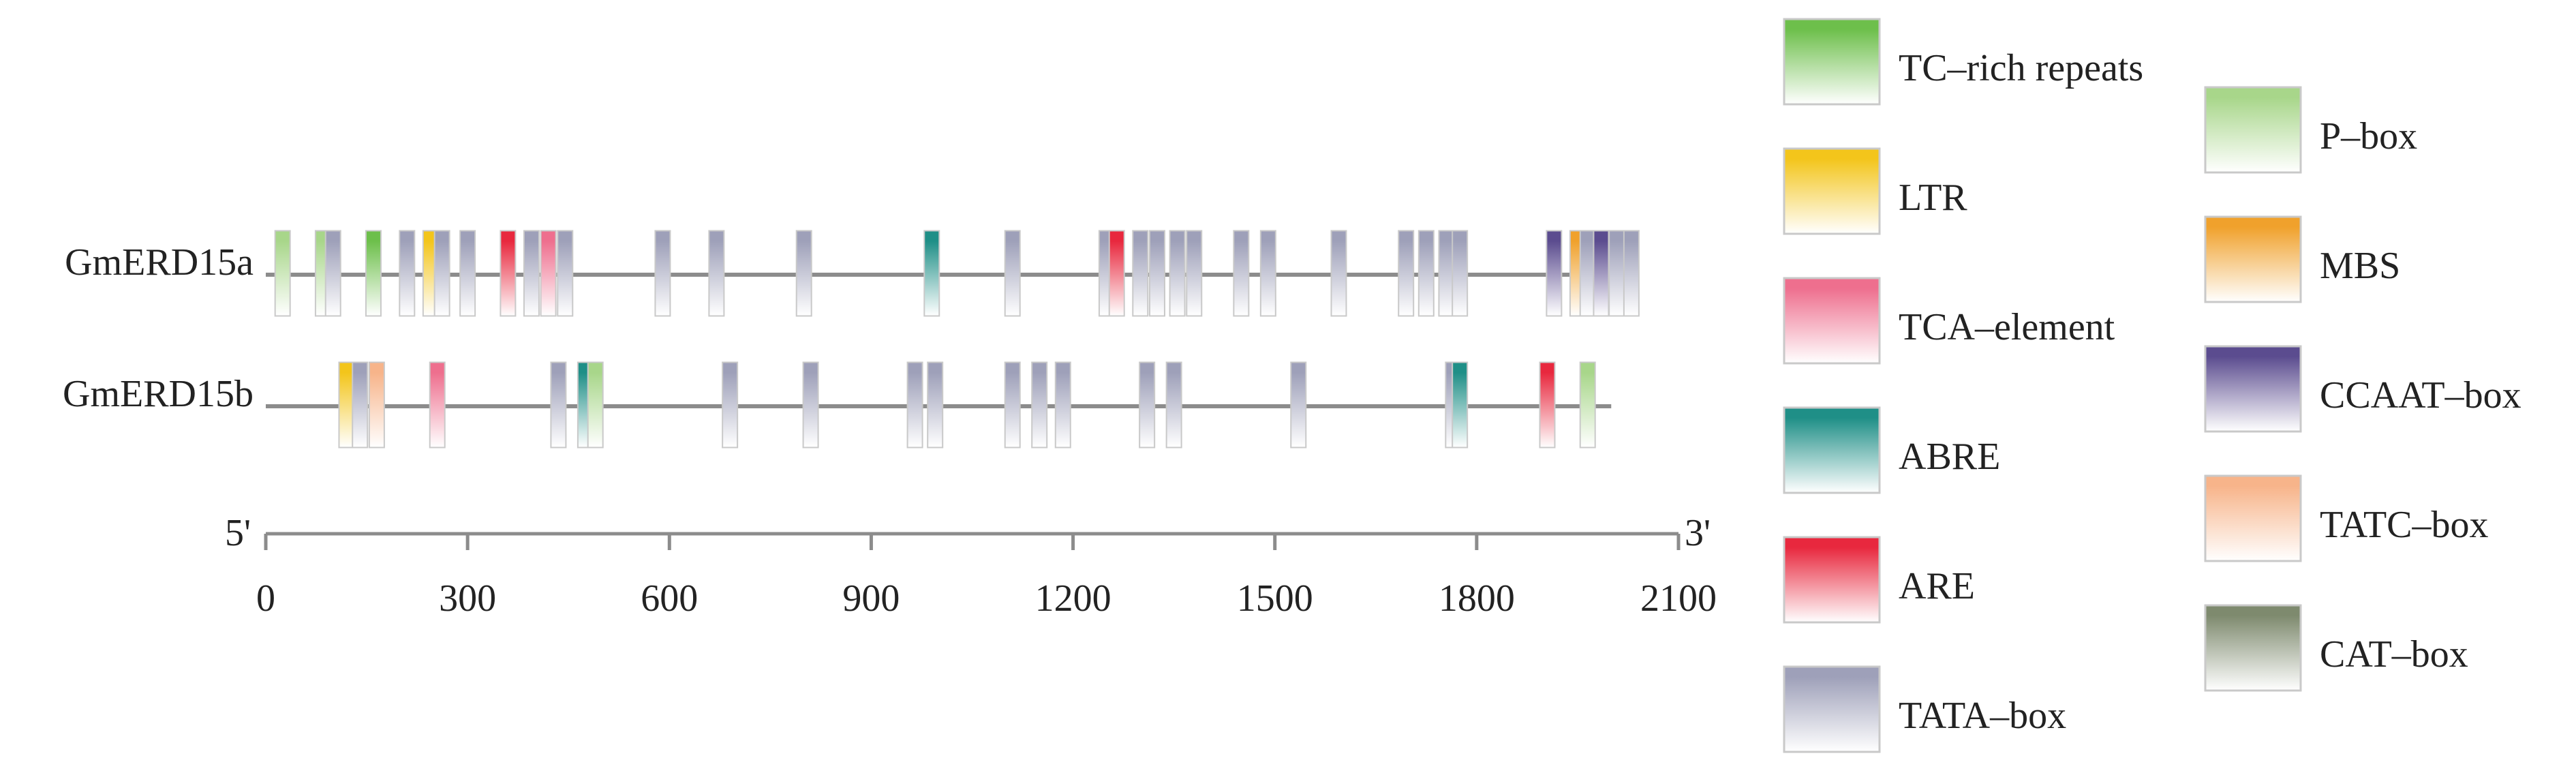  Describe the element at coordinates (2368, 136) in the screenshot. I see `legend-label-p-box: P–box` at that location.